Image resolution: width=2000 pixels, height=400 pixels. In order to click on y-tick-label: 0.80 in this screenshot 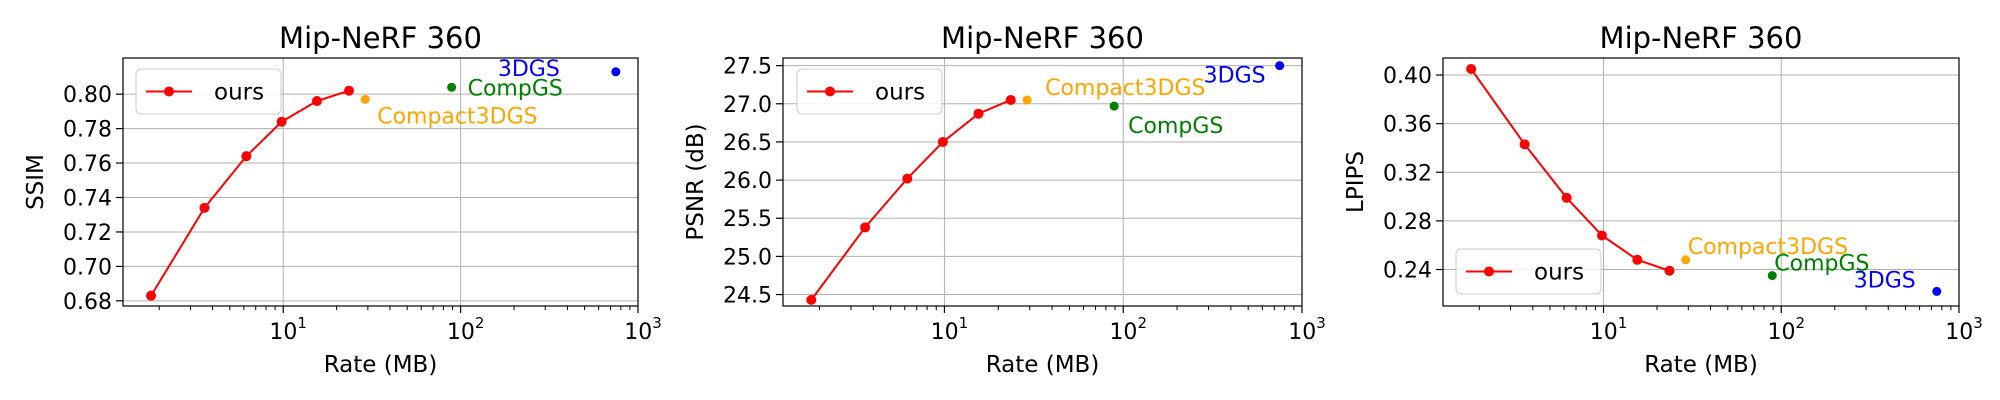, I will do `click(87, 95)`.